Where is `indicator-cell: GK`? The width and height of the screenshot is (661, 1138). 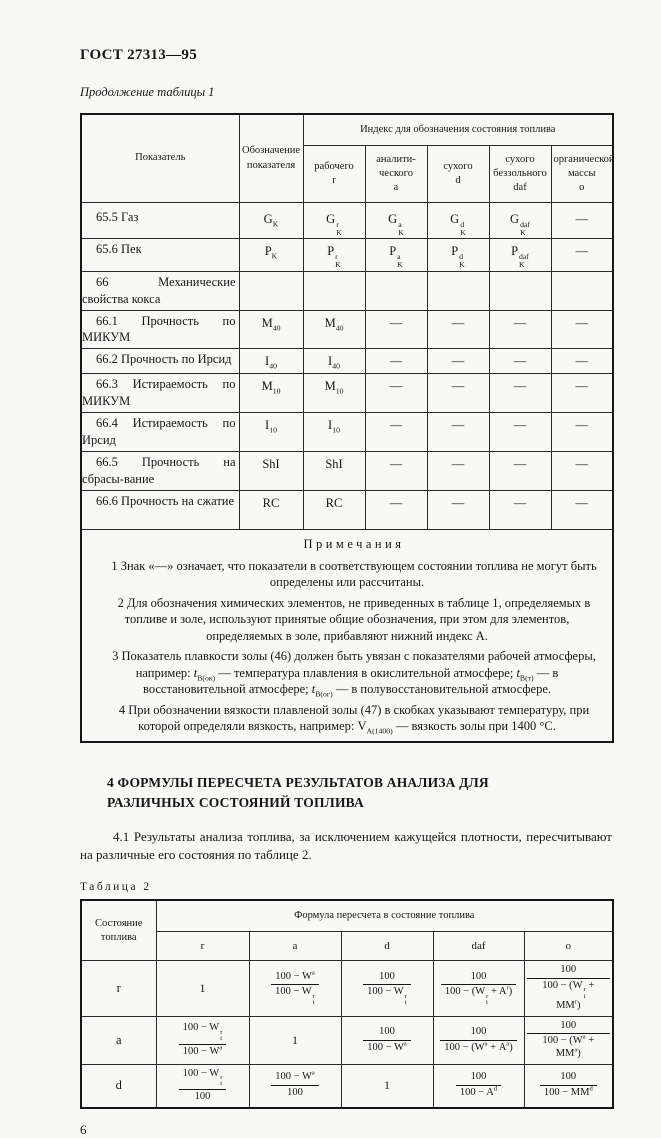
indicator-cell: GK is located at coordinates (271, 220).